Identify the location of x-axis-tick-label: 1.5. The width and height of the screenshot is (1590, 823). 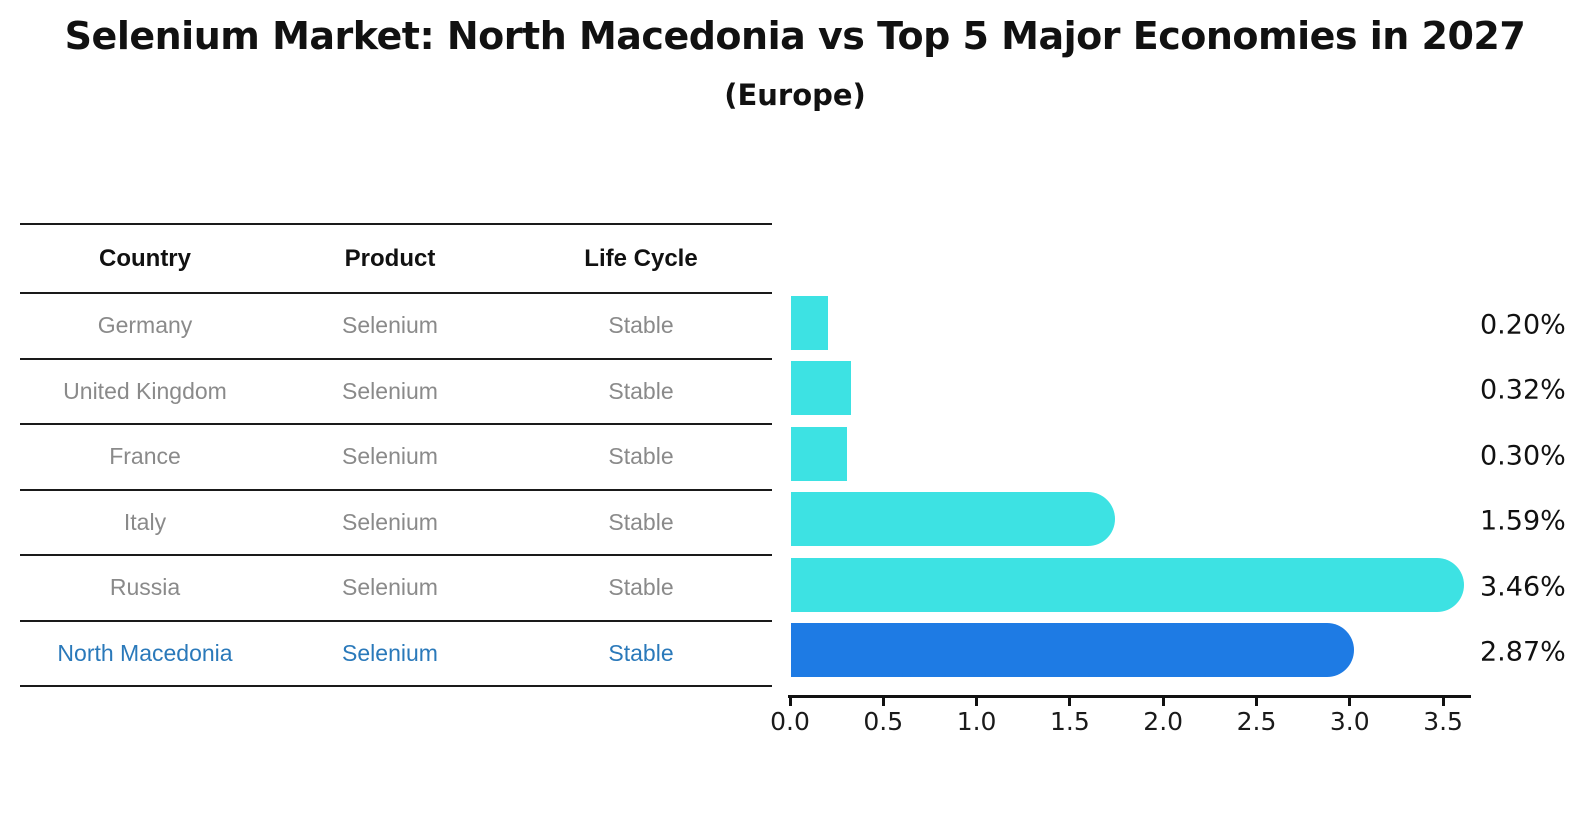
(1070, 721).